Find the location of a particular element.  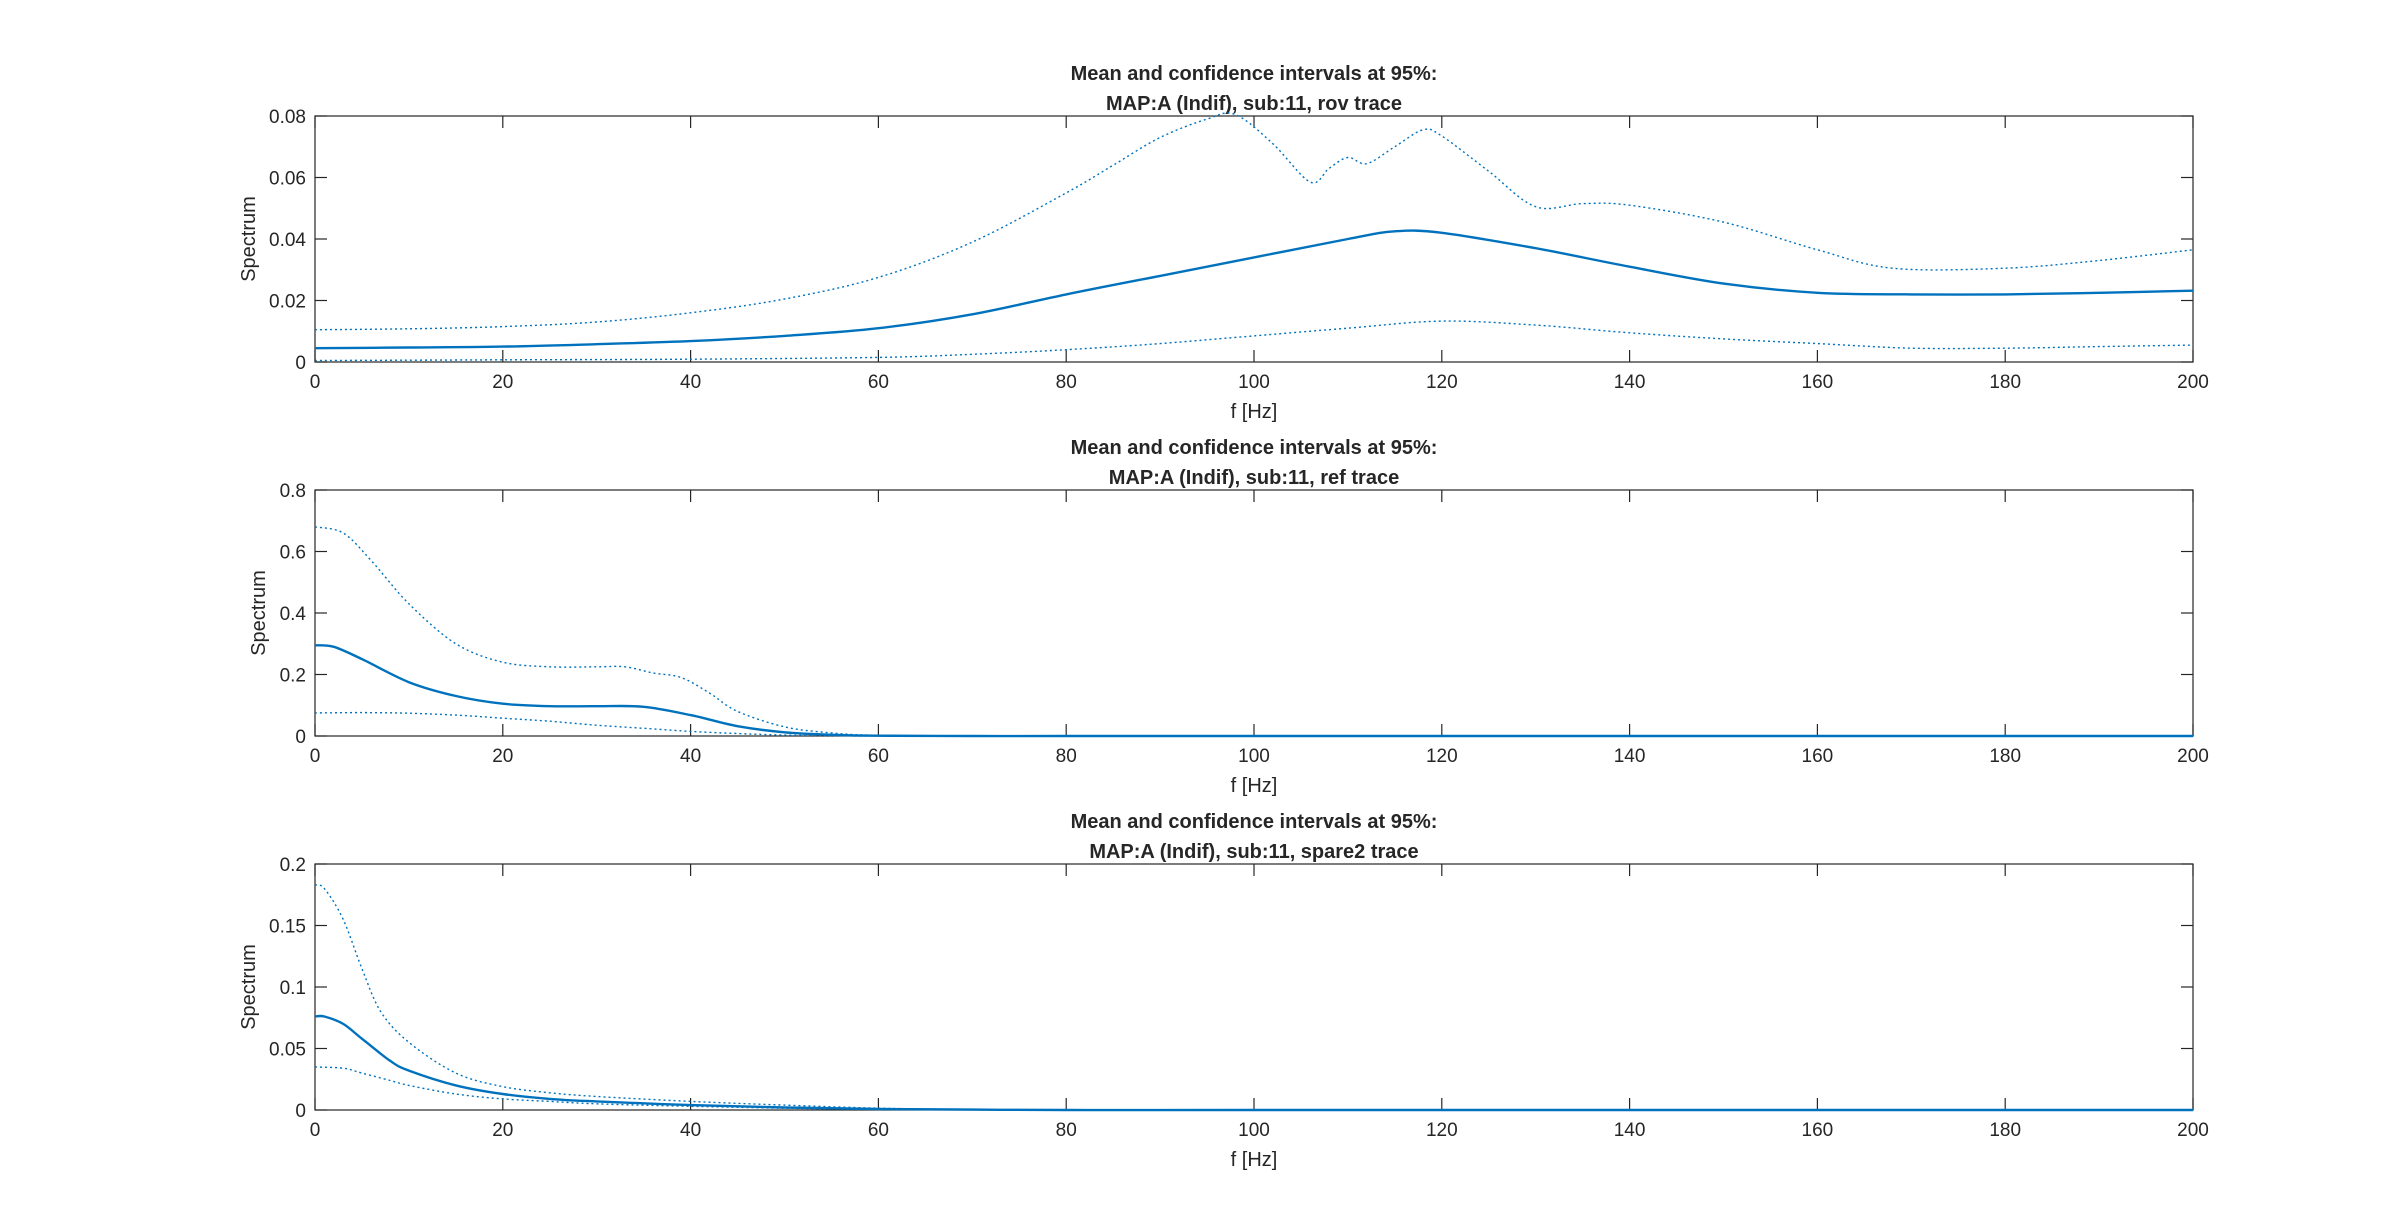

chart-title-line-2: MAP:A (Indif), sub:11, spare2 trace is located at coordinates (1253, 852).